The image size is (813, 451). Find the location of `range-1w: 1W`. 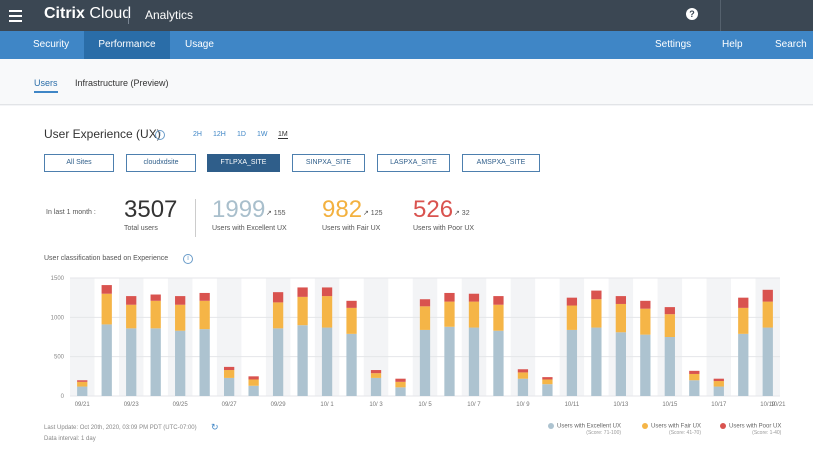

range-1w: 1W is located at coordinates (262, 134).